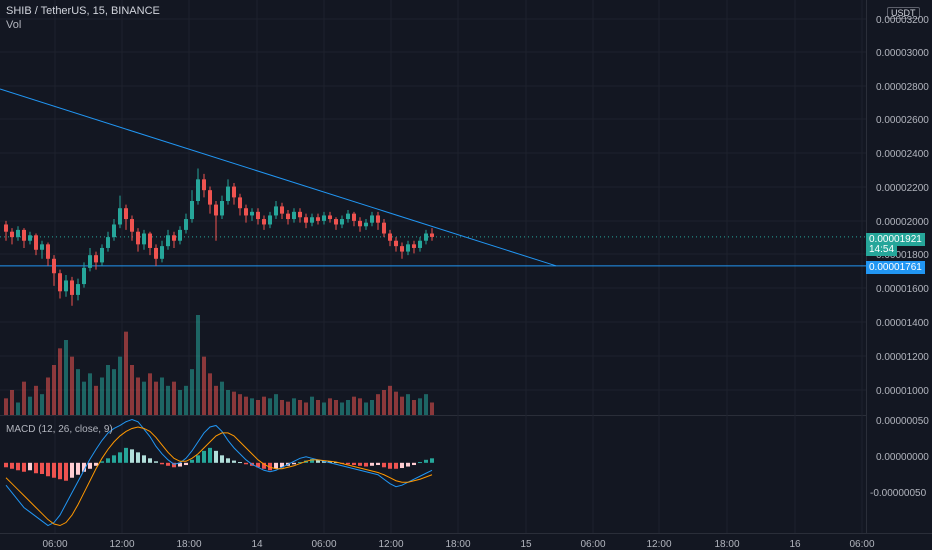  I want to click on symbol-title: SHIB / TetherUS, 15, BINANCE, so click(83, 11).